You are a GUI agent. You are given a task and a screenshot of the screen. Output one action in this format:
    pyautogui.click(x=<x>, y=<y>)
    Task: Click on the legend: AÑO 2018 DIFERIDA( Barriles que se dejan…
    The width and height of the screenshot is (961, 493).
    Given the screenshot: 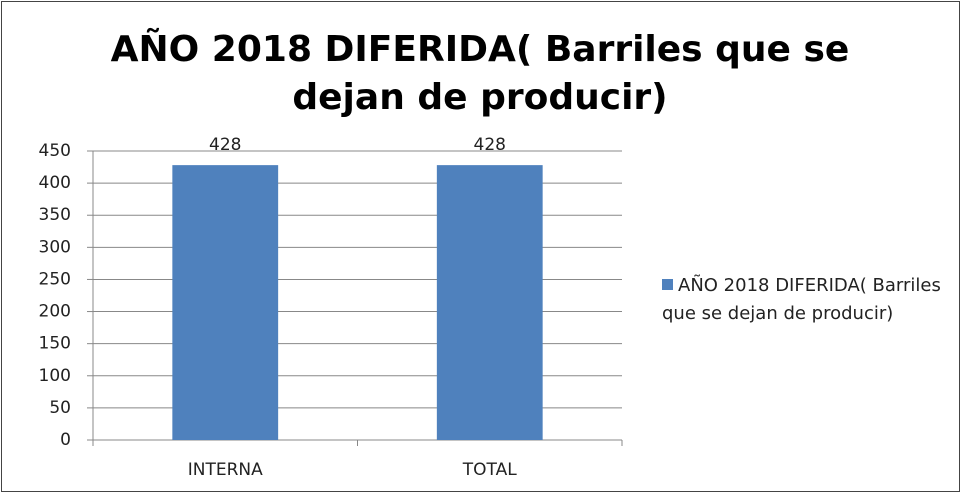 What is the action you would take?
    pyautogui.click(x=804, y=300)
    